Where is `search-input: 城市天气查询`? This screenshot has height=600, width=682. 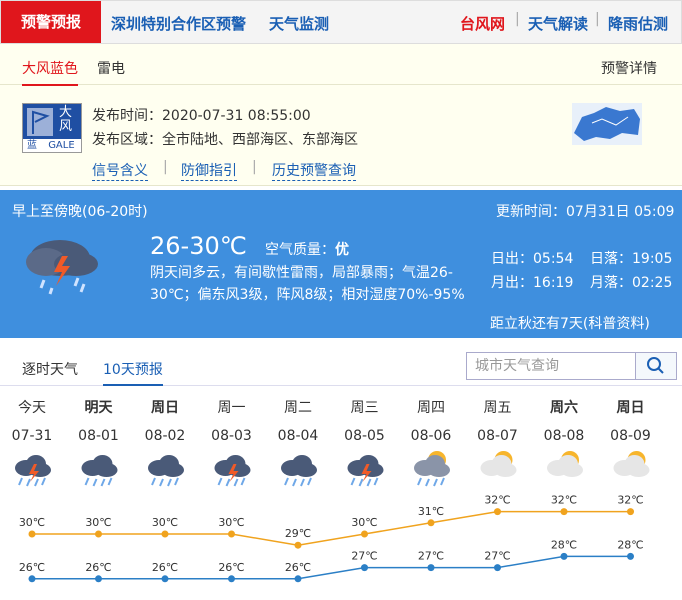 search-input: 城市天气查询 is located at coordinates (551, 366).